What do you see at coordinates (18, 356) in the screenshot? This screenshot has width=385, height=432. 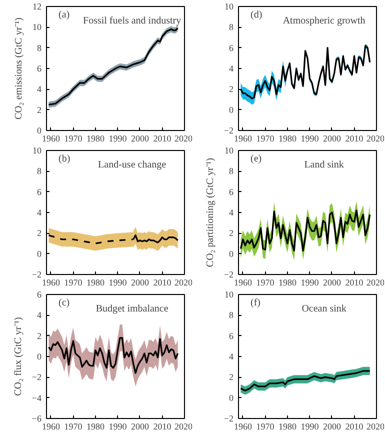 I see `y-axis-title: CO₂ flux (GtC yr⁻¹)` at bounding box center [18, 356].